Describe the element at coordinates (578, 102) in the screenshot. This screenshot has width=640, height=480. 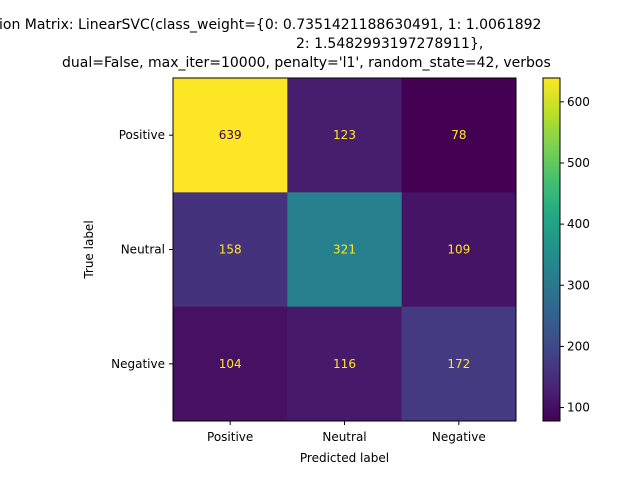
I see `colorbar-tick-label: 600` at that location.